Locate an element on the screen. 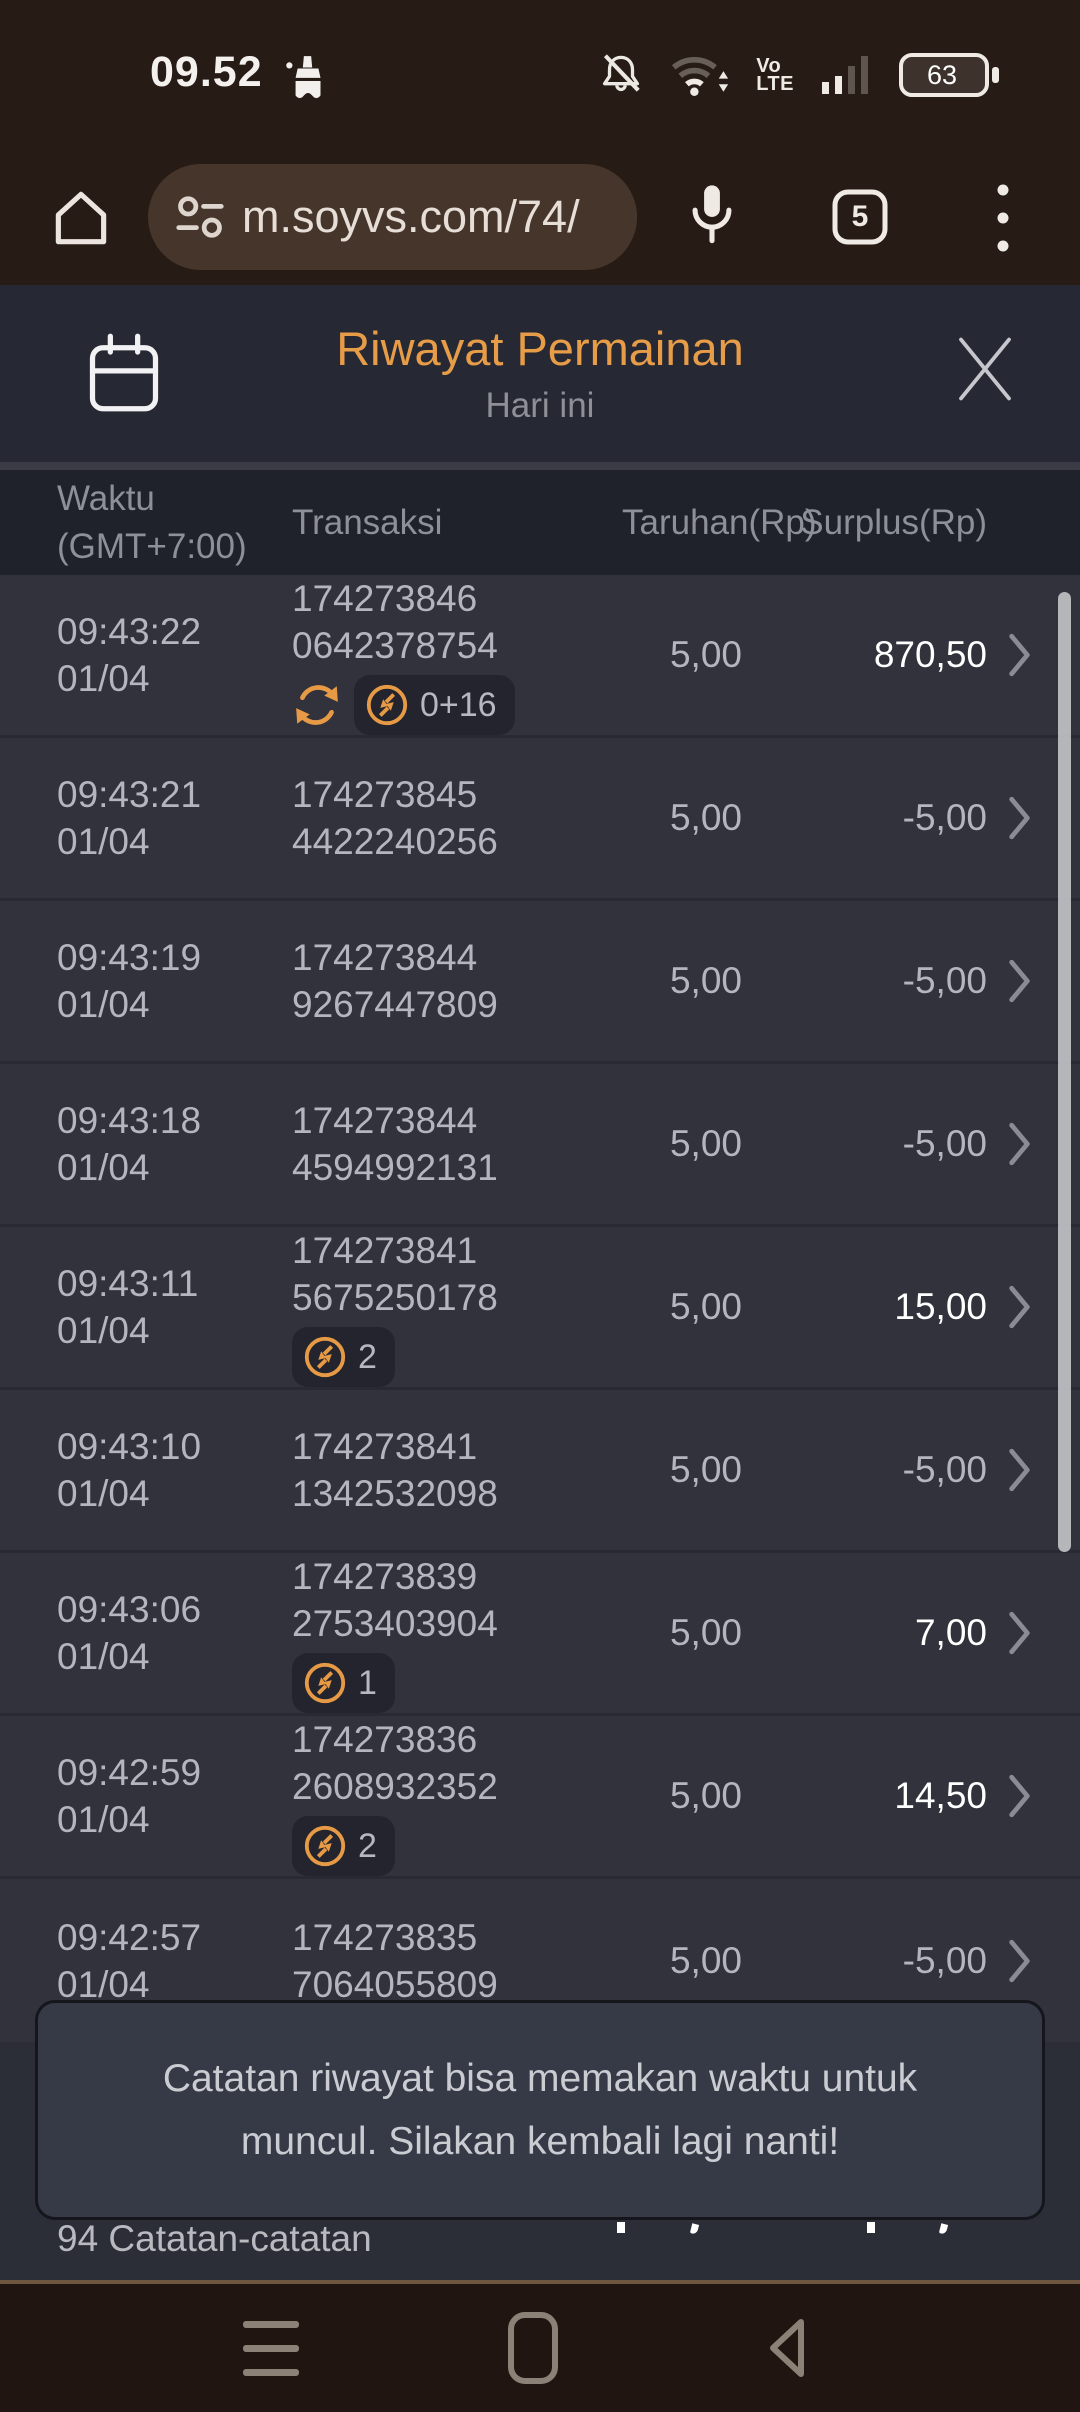 The height and width of the screenshot is (2412, 1080). tab-switcher-button: 5 is located at coordinates (860, 217).